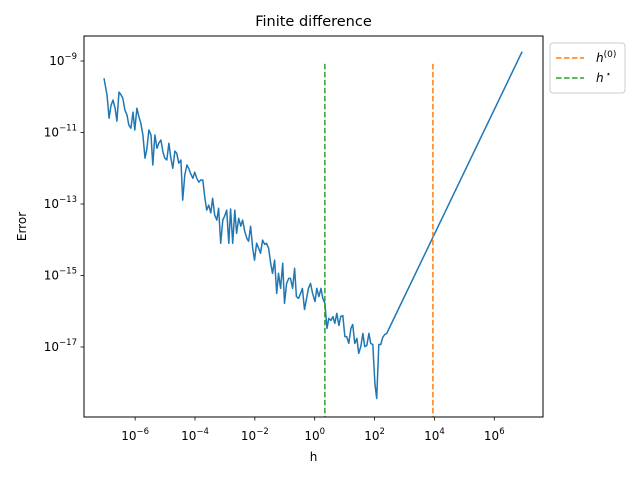 The height and width of the screenshot is (480, 640). I want to click on legend-box, so click(587, 68).